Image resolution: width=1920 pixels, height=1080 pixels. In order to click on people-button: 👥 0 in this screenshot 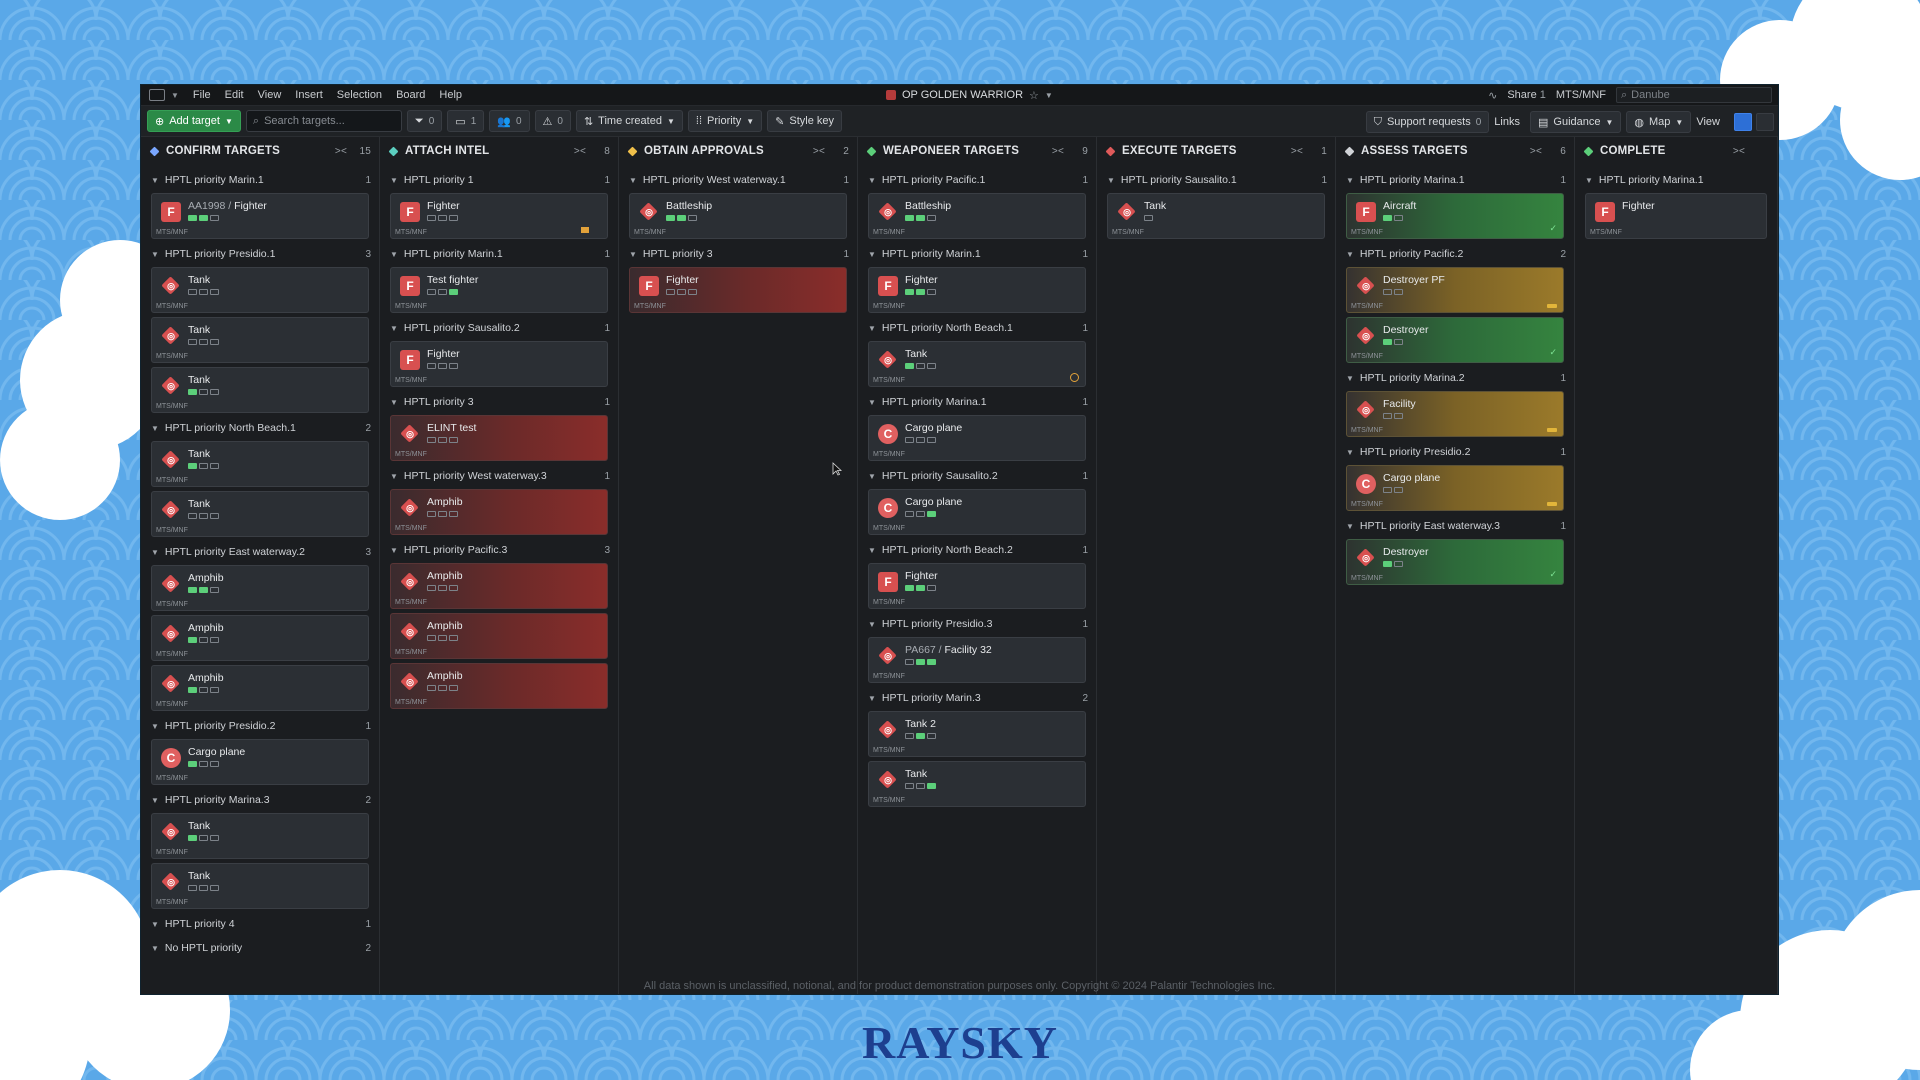, I will do `click(509, 121)`.